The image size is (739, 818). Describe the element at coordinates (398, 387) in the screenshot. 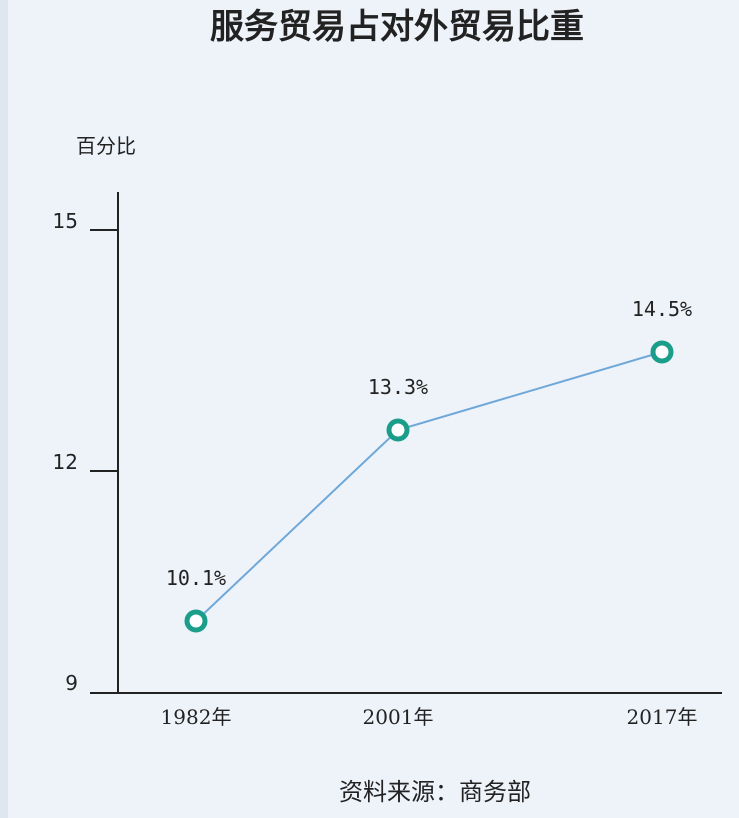

I see `data-label: 13.3%` at that location.